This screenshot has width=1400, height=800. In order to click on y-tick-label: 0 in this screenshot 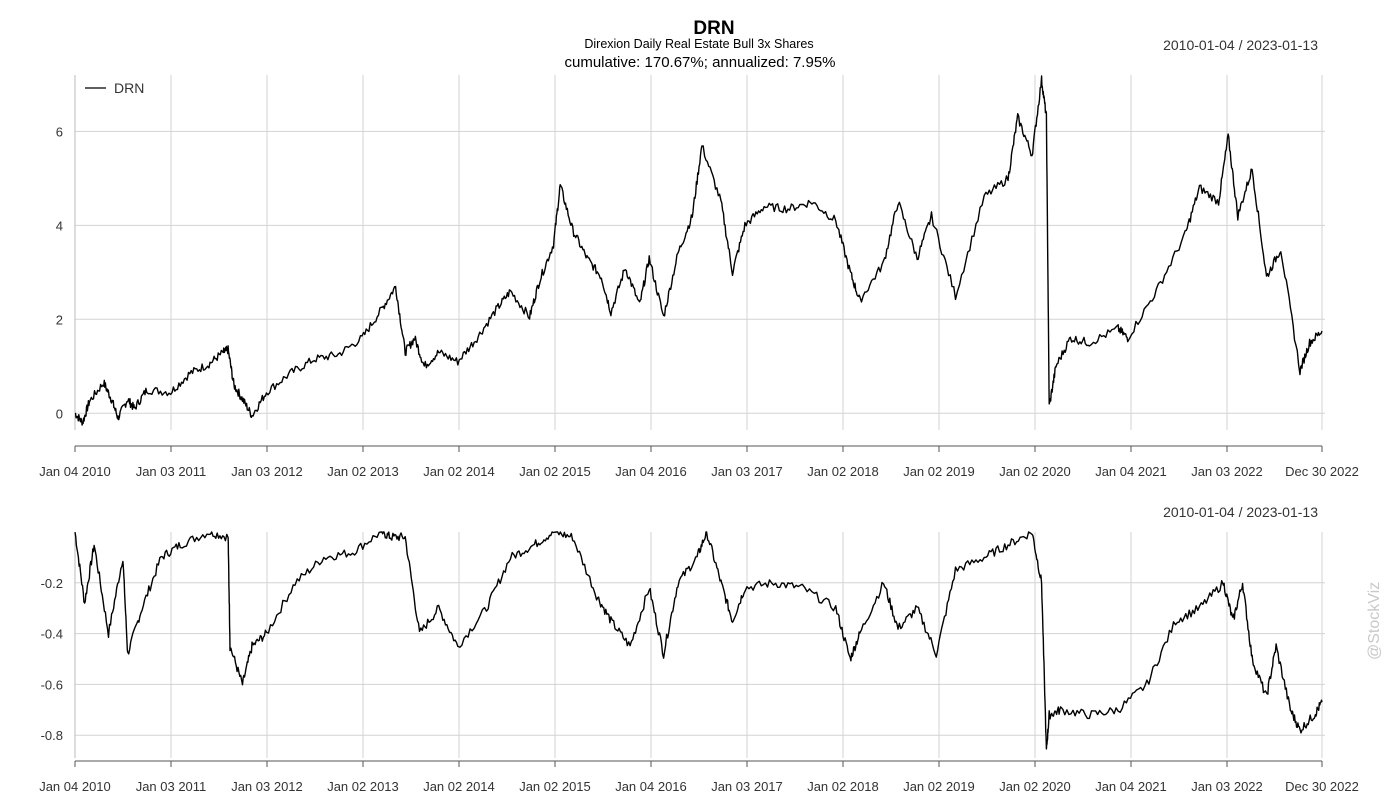, I will do `click(59, 413)`.